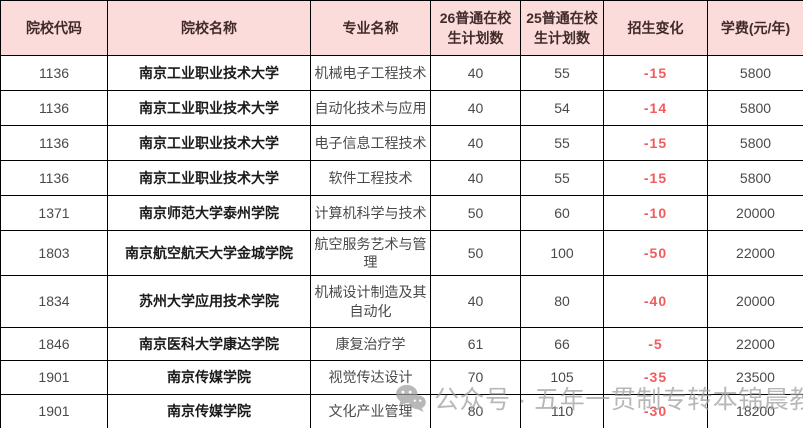 The image size is (803, 428). What do you see at coordinates (562, 28) in the screenshot?
I see `column-header-plan25: 25普通在校生计划数` at bounding box center [562, 28].